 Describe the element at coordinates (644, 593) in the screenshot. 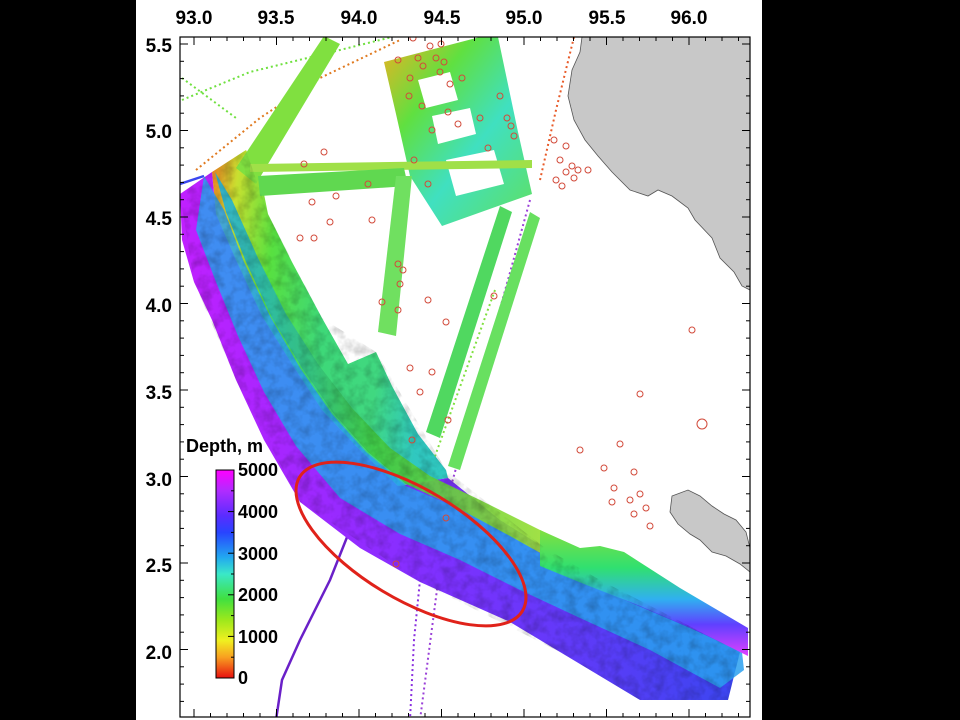

I see `south-shelf-swath` at that location.